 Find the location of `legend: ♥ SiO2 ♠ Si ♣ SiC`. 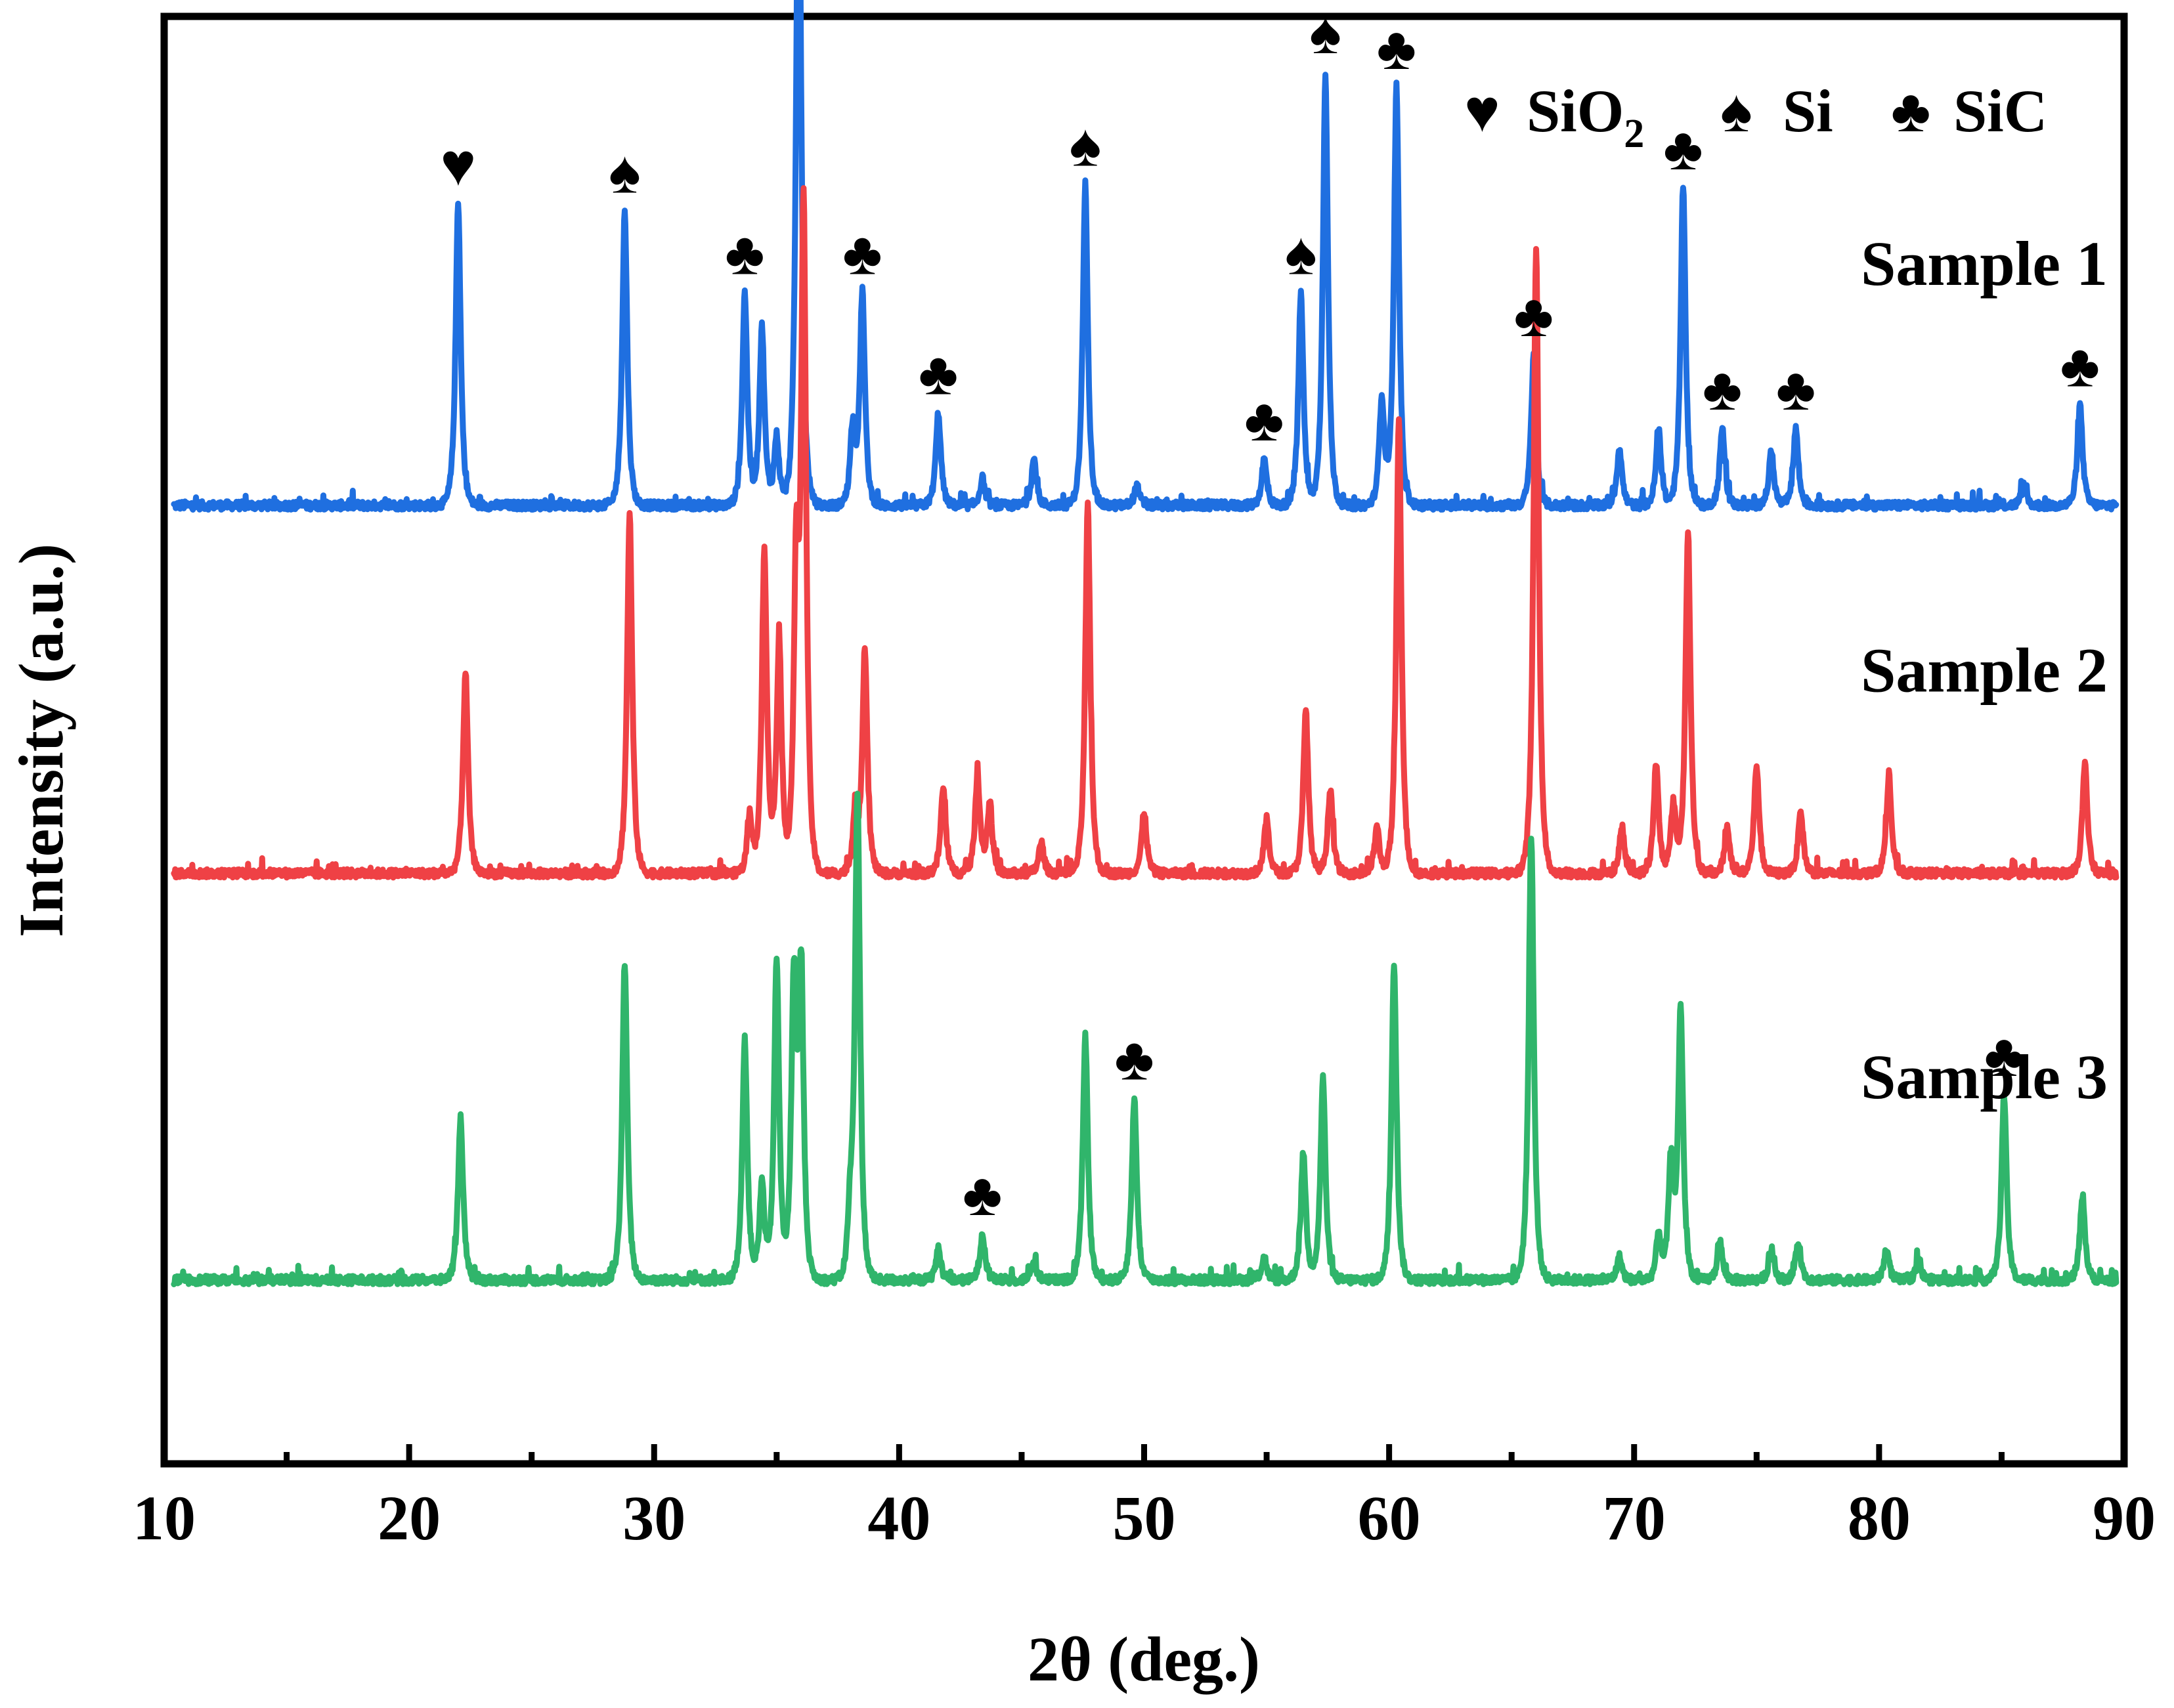

legend: ♥ SiO2 ♠ Si ♣ SiC is located at coordinates (1755, 117).